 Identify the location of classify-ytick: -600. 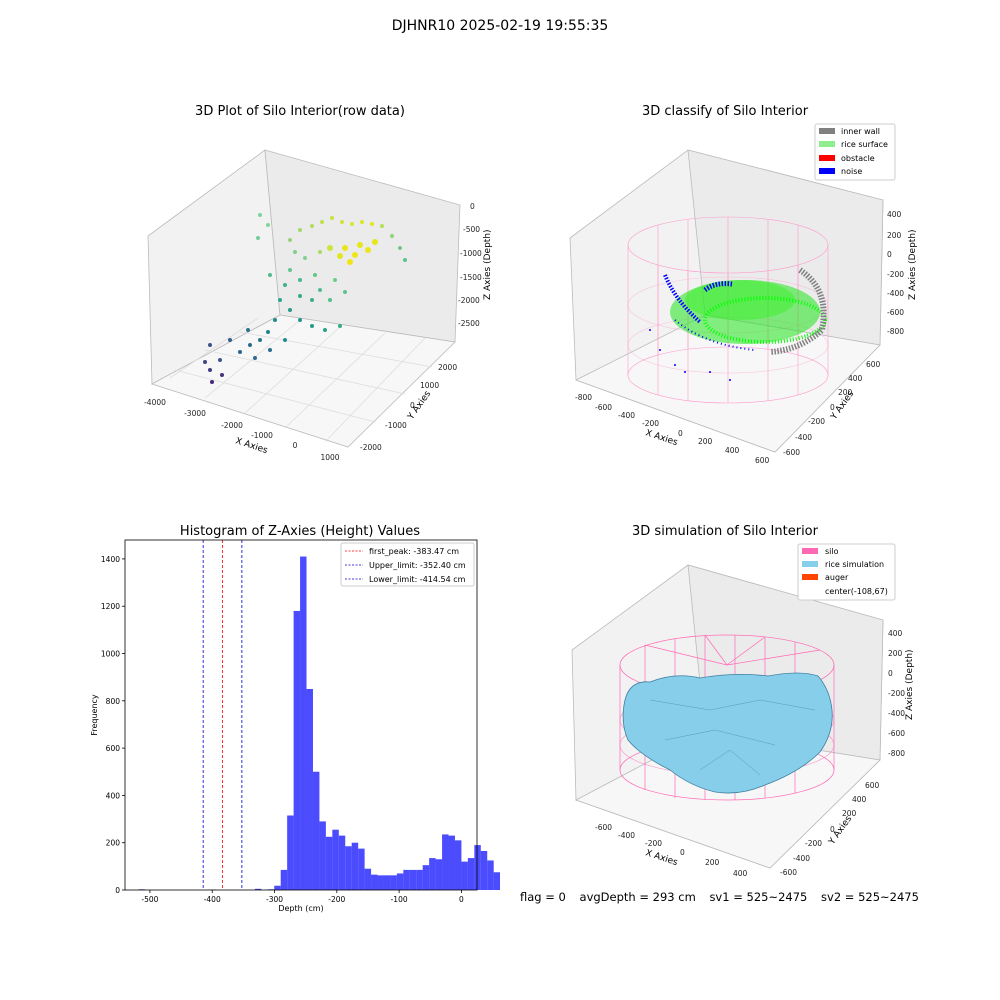
(791, 452).